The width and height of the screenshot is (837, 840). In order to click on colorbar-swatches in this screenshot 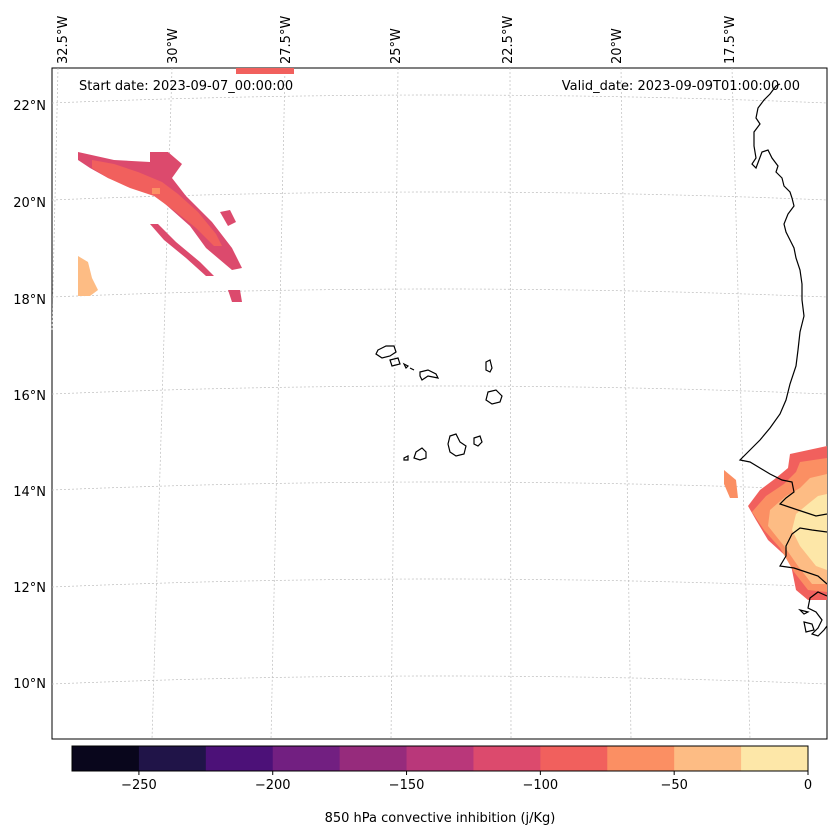, I will do `click(440, 758)`.